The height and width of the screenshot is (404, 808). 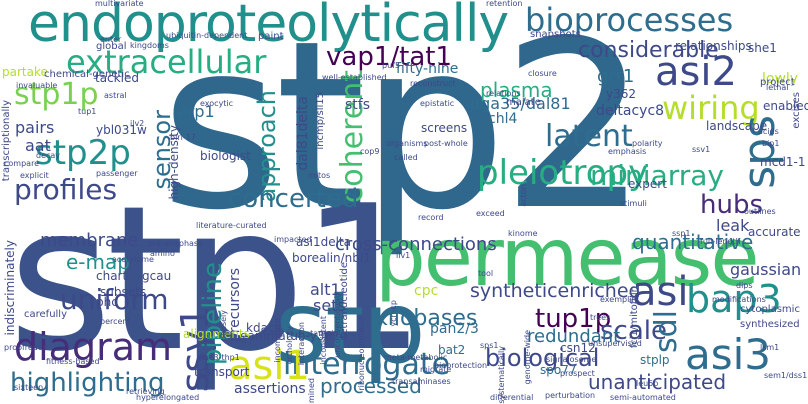 I want to click on word-excises: excises, so click(x=796, y=110).